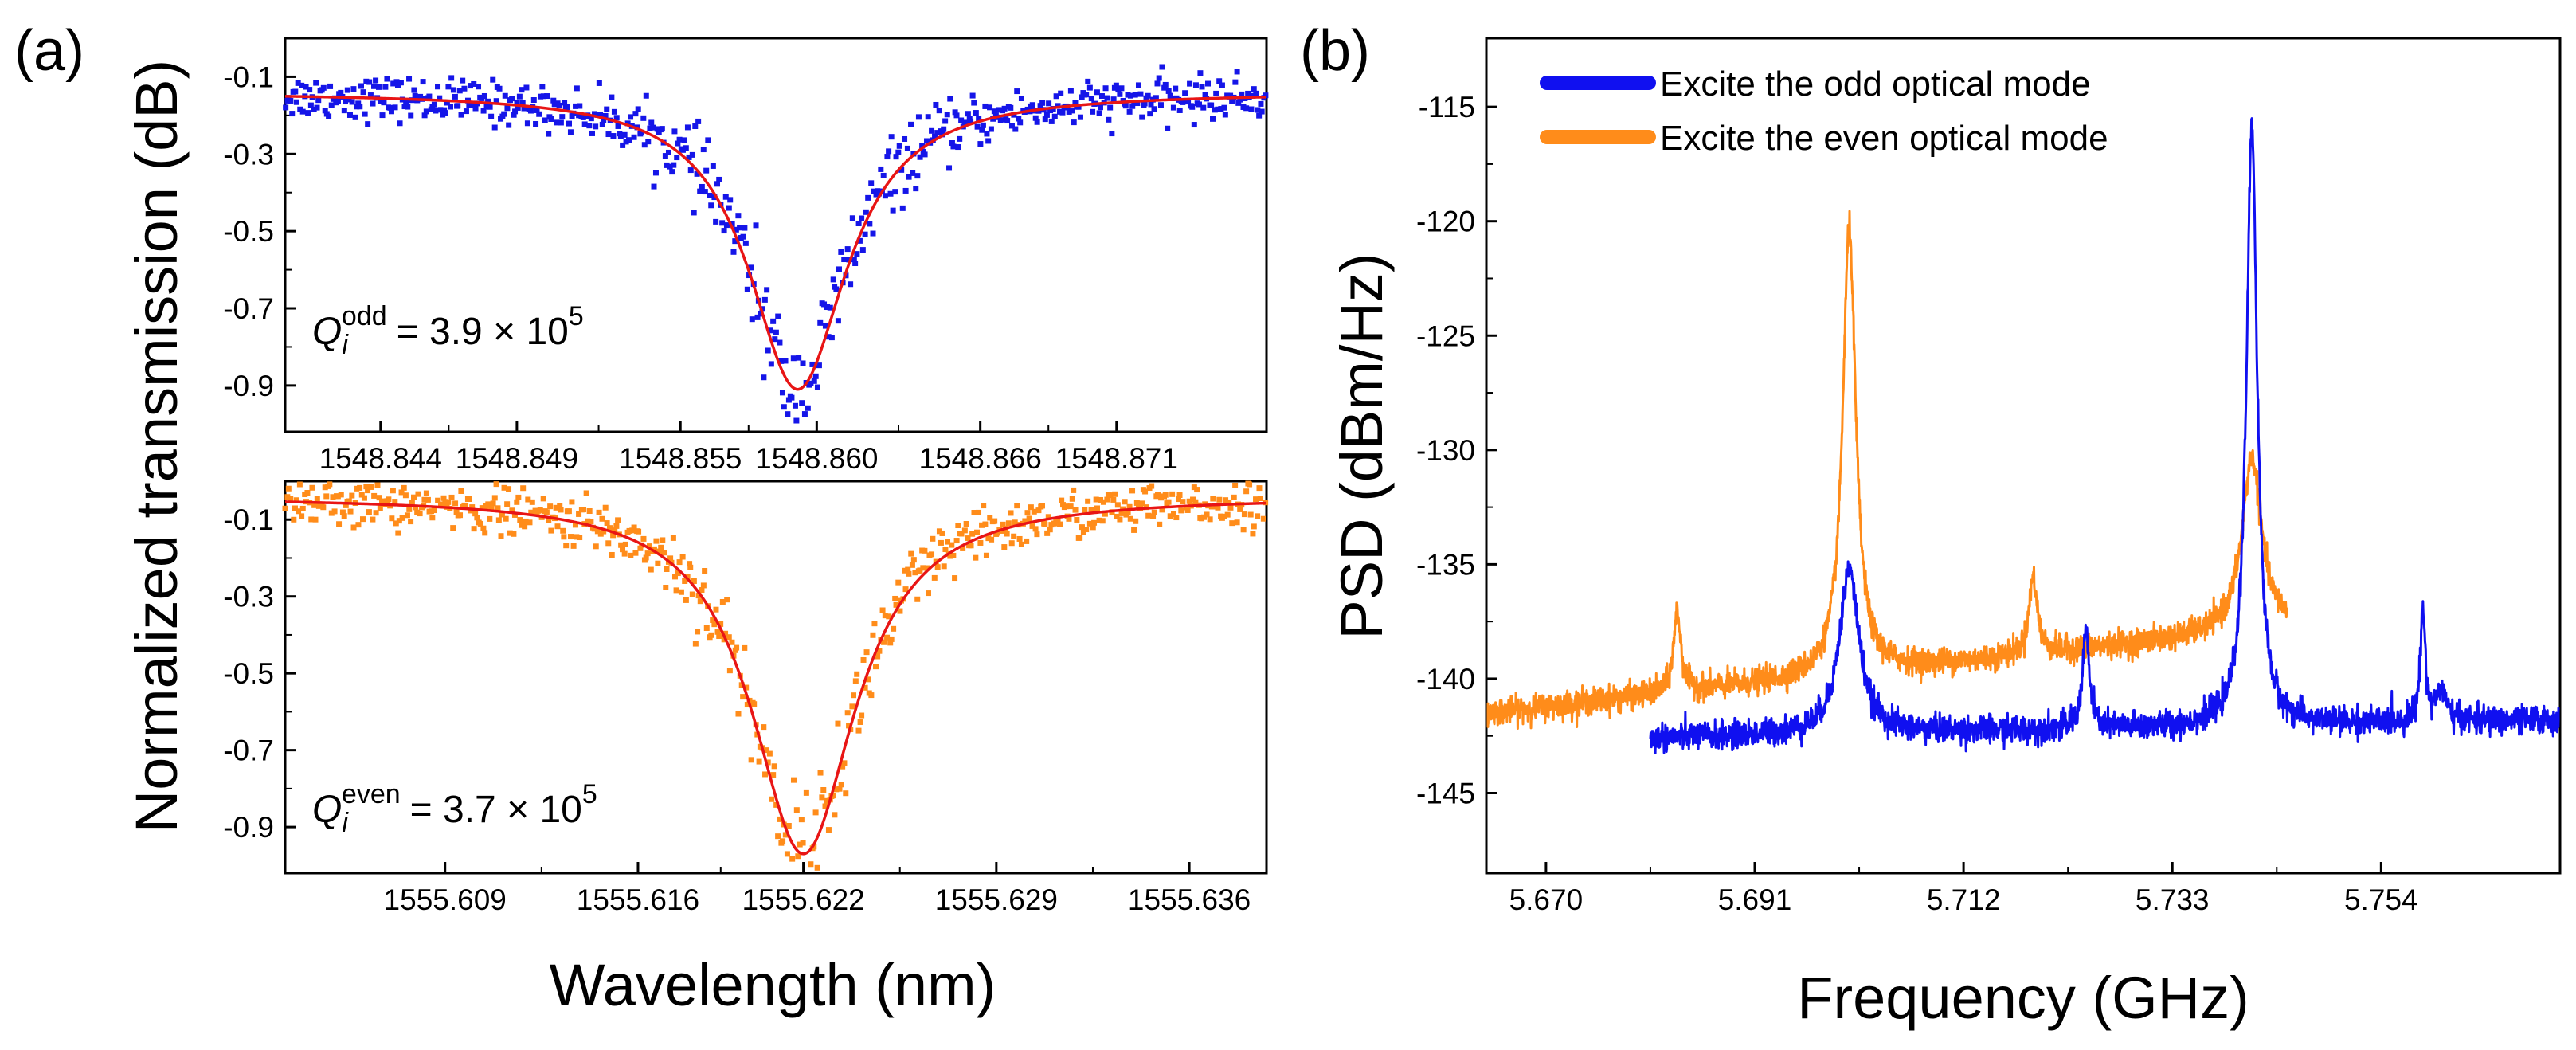 This screenshot has width=2576, height=1050. I want to click on x-tick-label: 5.712, so click(1964, 899).